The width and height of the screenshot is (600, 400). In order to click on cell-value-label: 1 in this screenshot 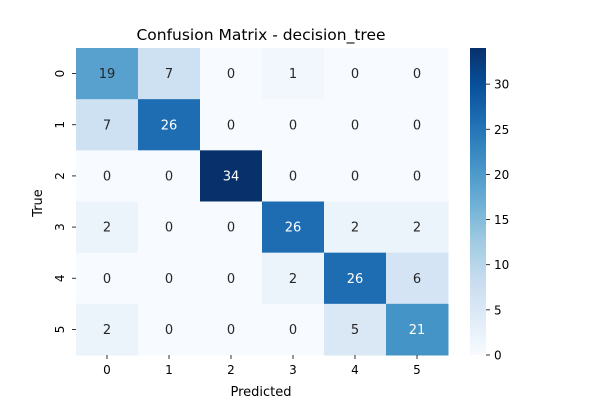, I will do `click(293, 74)`.